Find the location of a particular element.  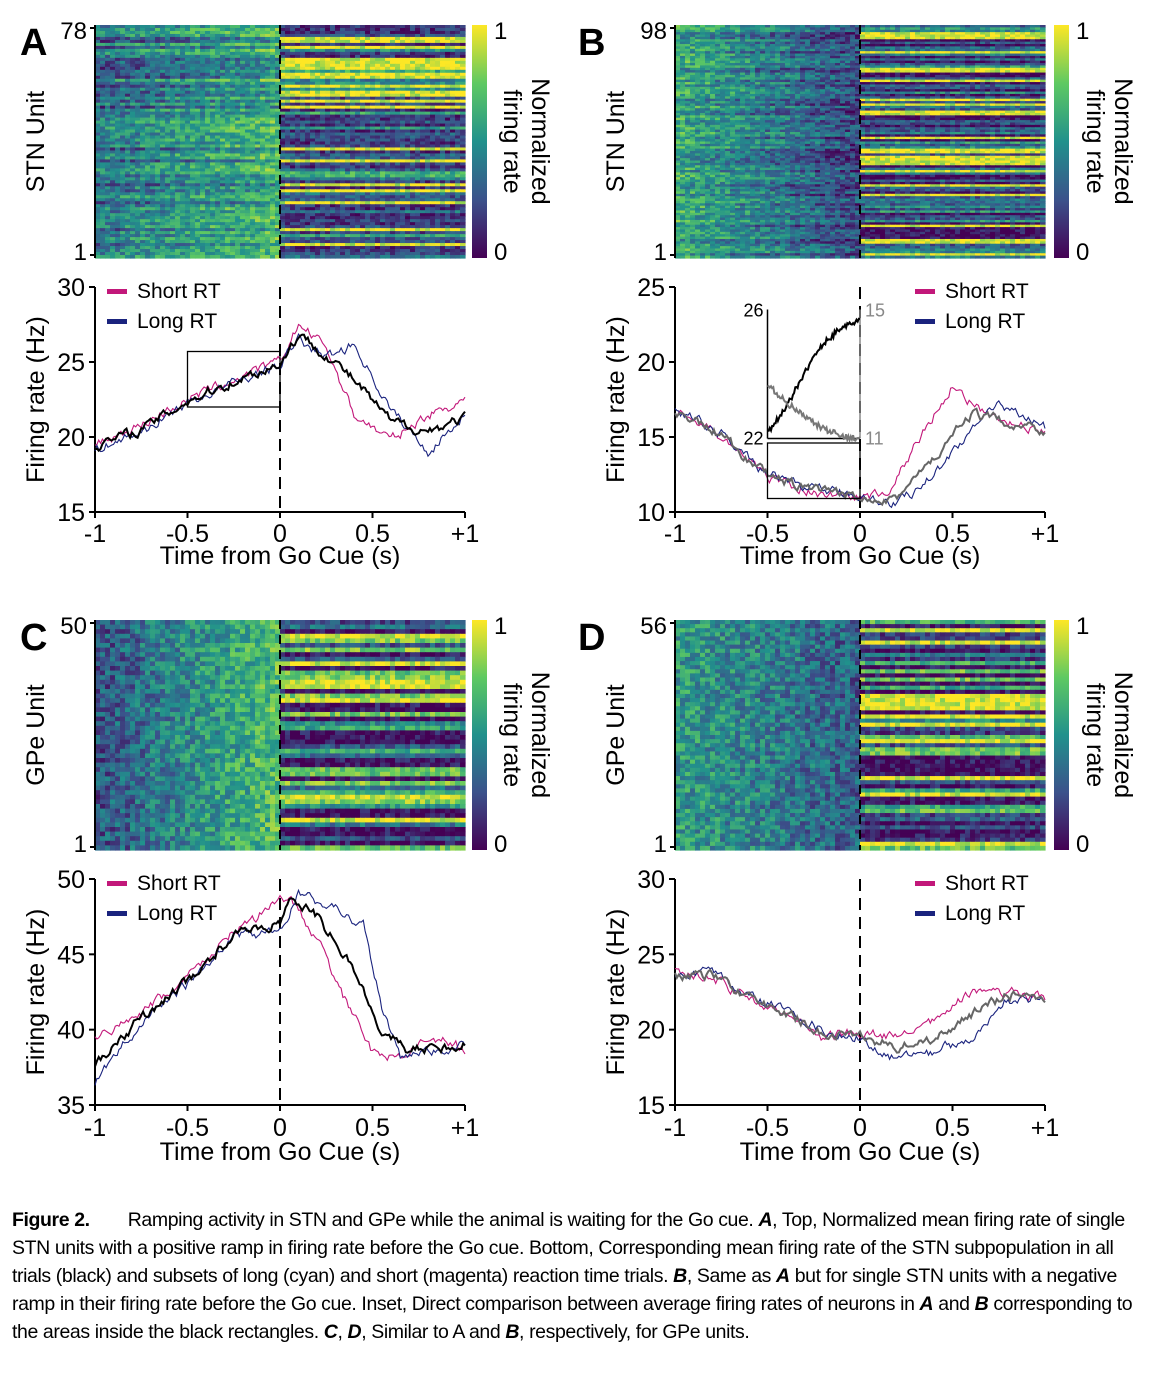

xtick-C-0: -1 is located at coordinates (95, 1128).